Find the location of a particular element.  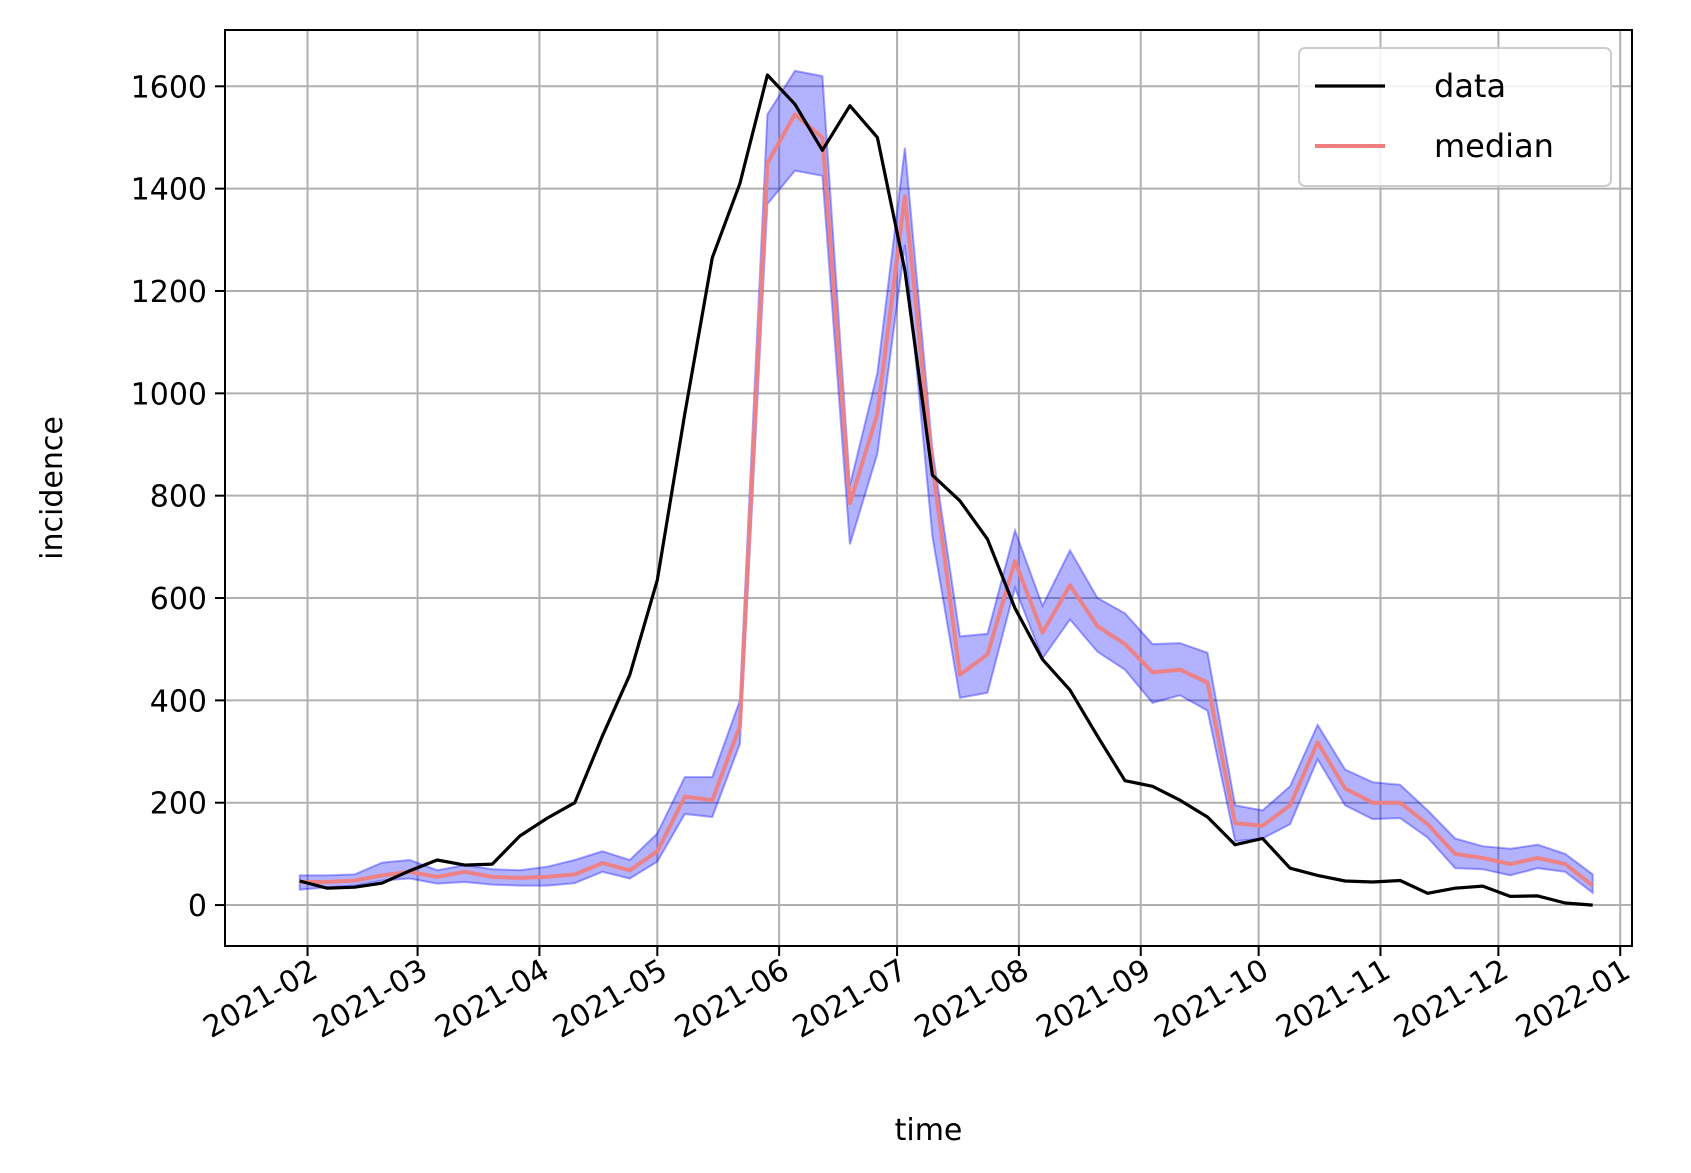

y-tick-label: 1000 is located at coordinates (169, 394).